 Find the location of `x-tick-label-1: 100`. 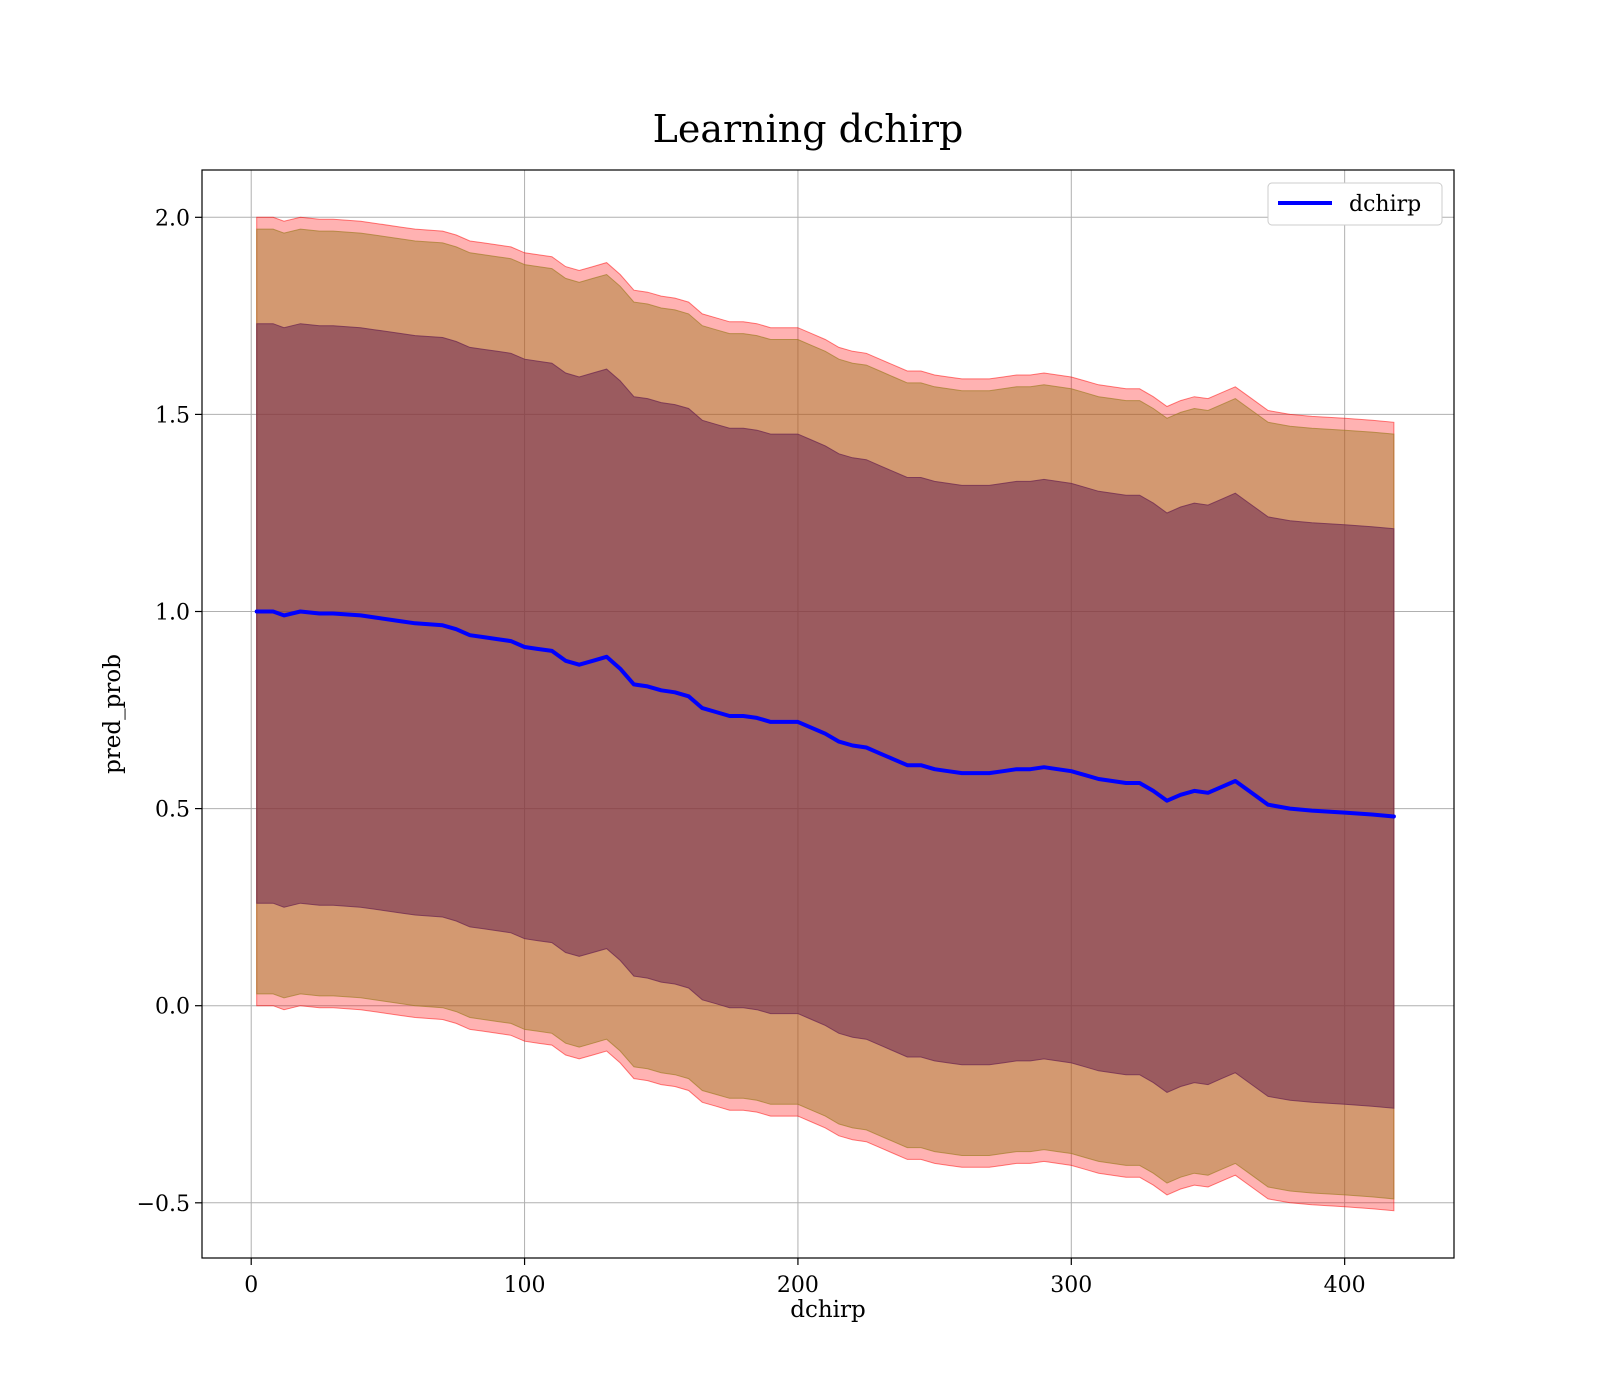

x-tick-label-1: 100 is located at coordinates (525, 1285).